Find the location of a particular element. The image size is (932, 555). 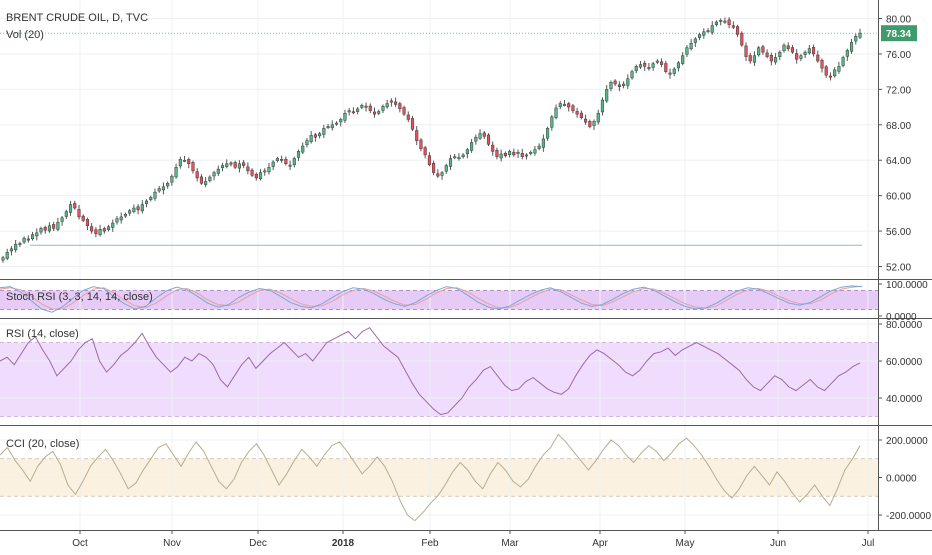

time-tick-label: Oct is located at coordinates (80, 543).